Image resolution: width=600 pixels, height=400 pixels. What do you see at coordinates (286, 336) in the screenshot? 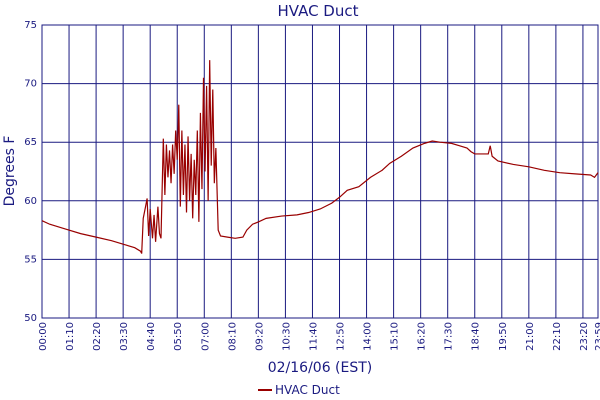
I see `x-tick-label: 10:30` at bounding box center [286, 336].